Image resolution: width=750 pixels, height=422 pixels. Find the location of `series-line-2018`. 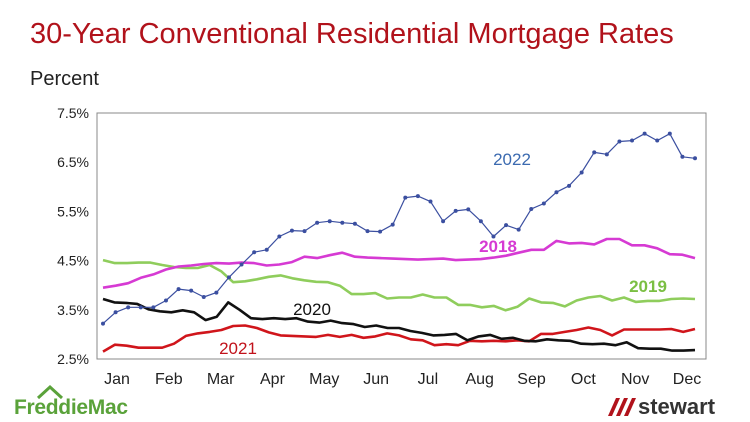

series-line-2018 is located at coordinates (399, 263).